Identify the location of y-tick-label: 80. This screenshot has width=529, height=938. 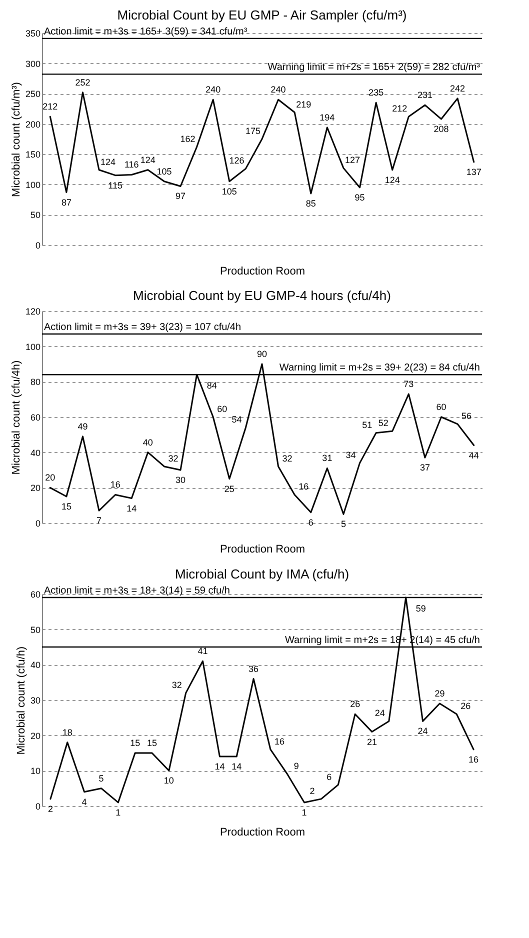
(35, 382).